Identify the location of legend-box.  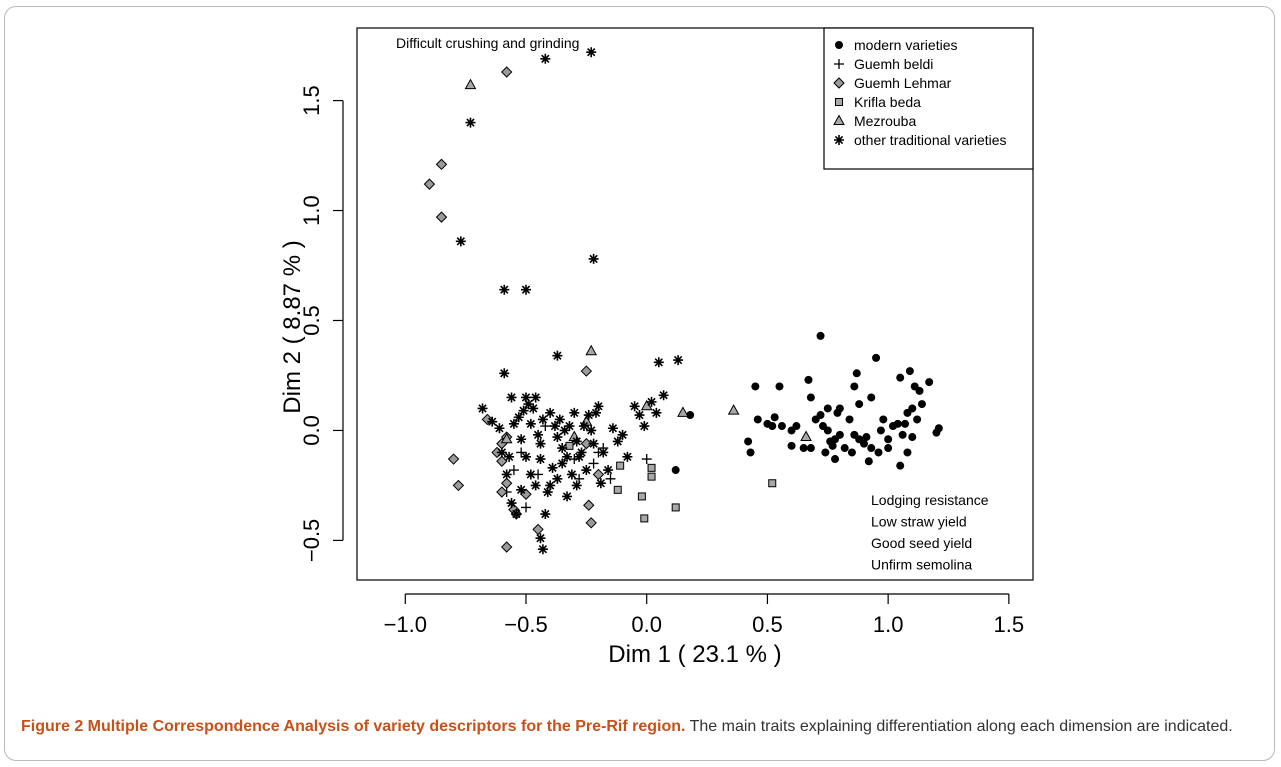
(928, 98).